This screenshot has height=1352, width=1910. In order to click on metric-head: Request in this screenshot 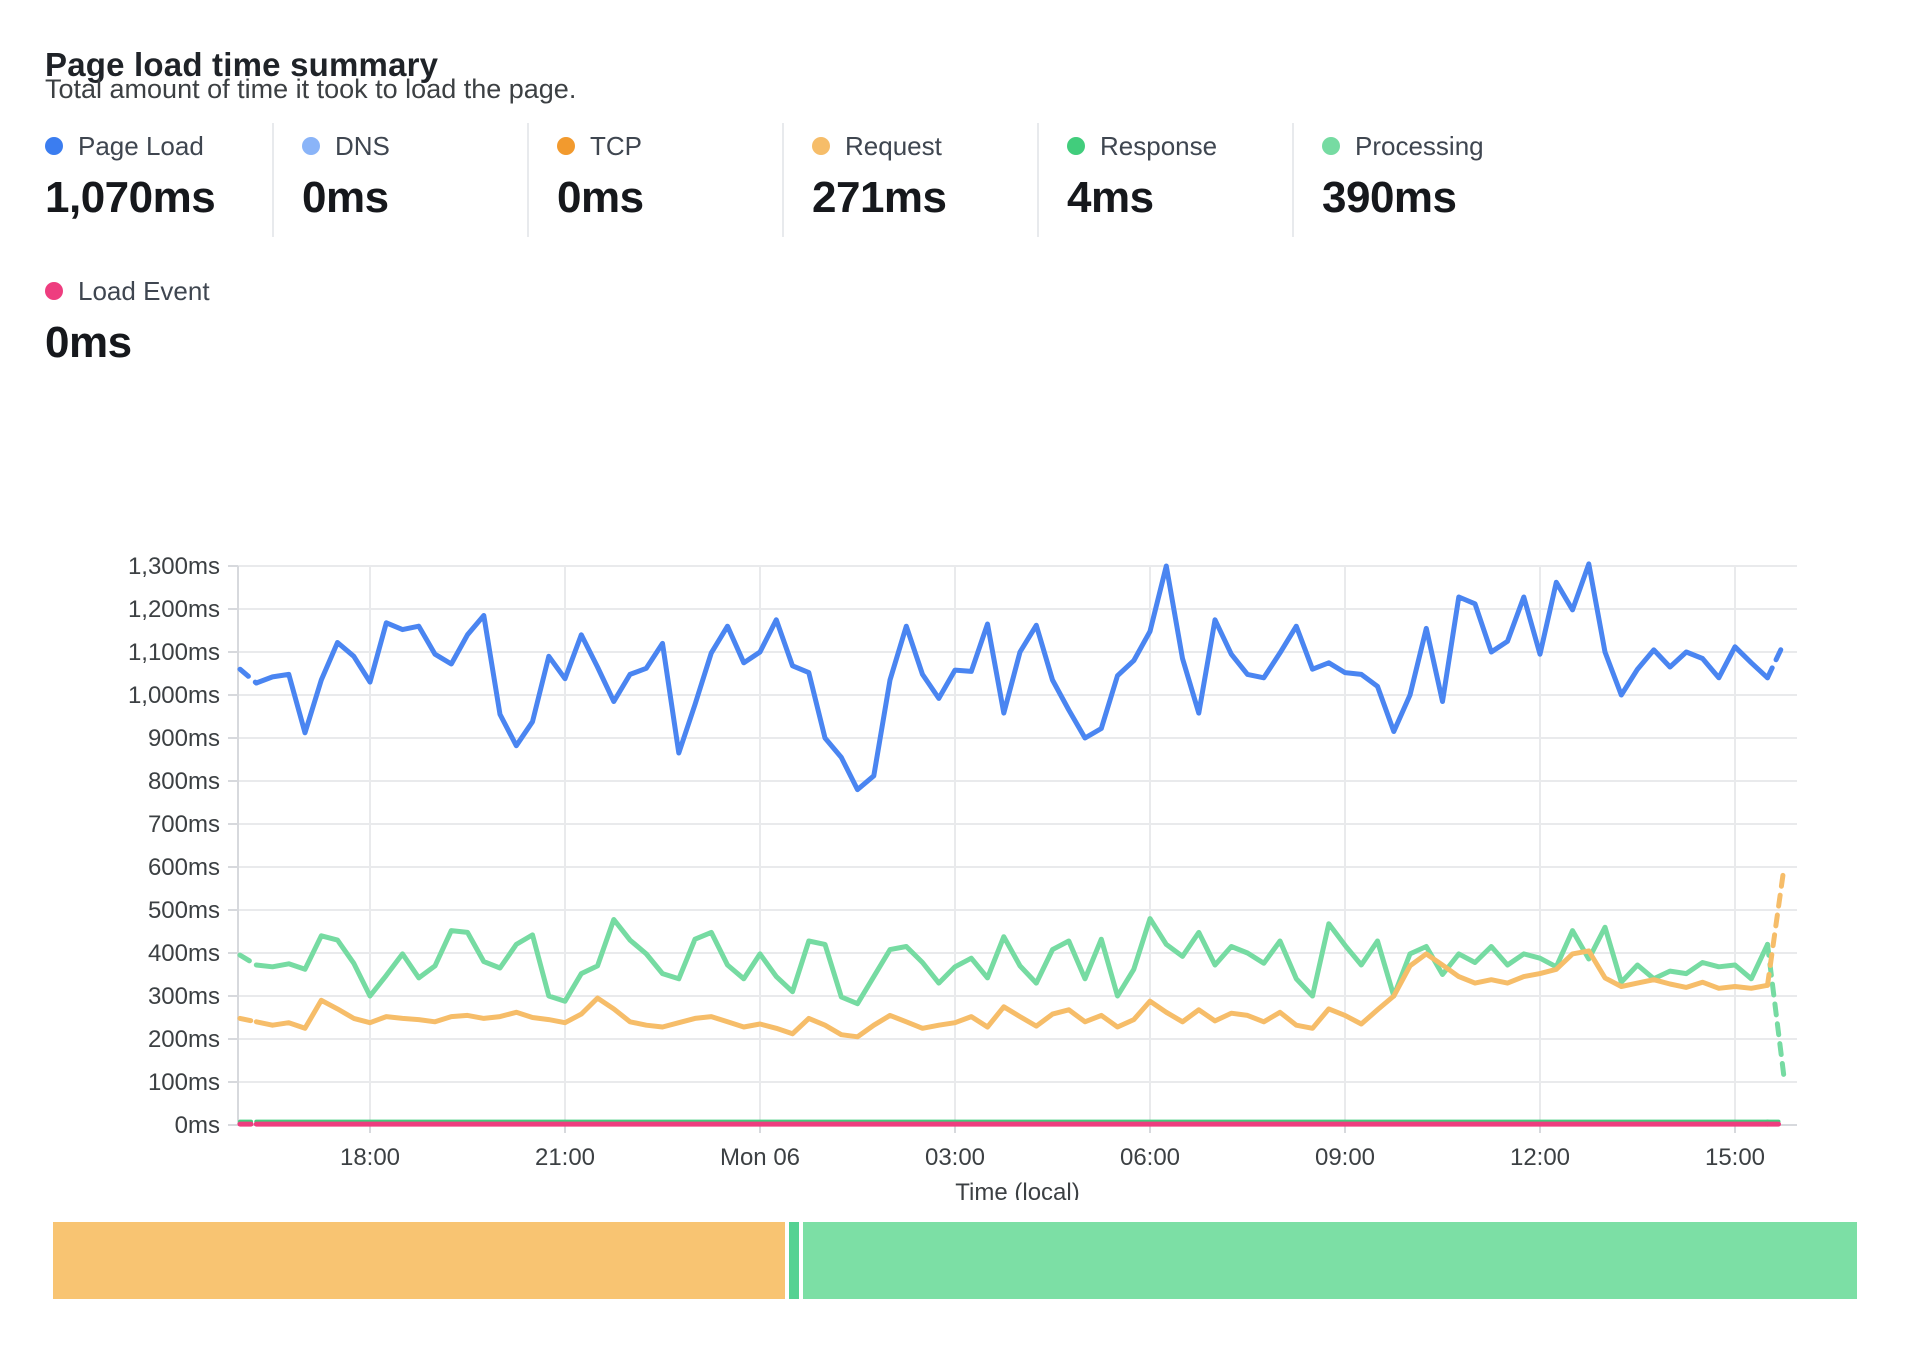, I will do `click(924, 146)`.